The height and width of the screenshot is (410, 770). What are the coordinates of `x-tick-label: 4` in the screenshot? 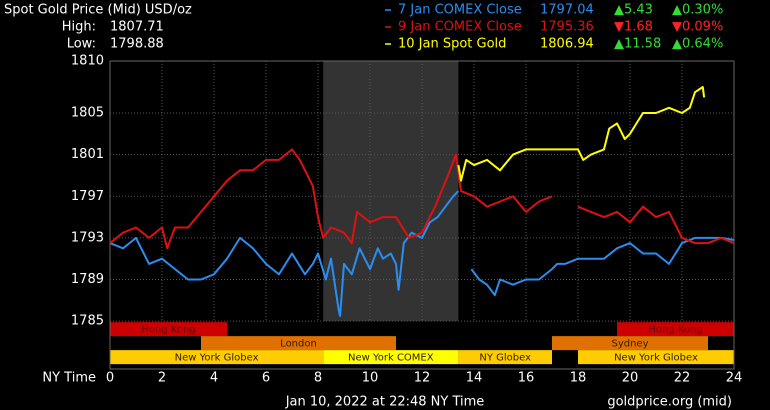 It's located at (214, 378).